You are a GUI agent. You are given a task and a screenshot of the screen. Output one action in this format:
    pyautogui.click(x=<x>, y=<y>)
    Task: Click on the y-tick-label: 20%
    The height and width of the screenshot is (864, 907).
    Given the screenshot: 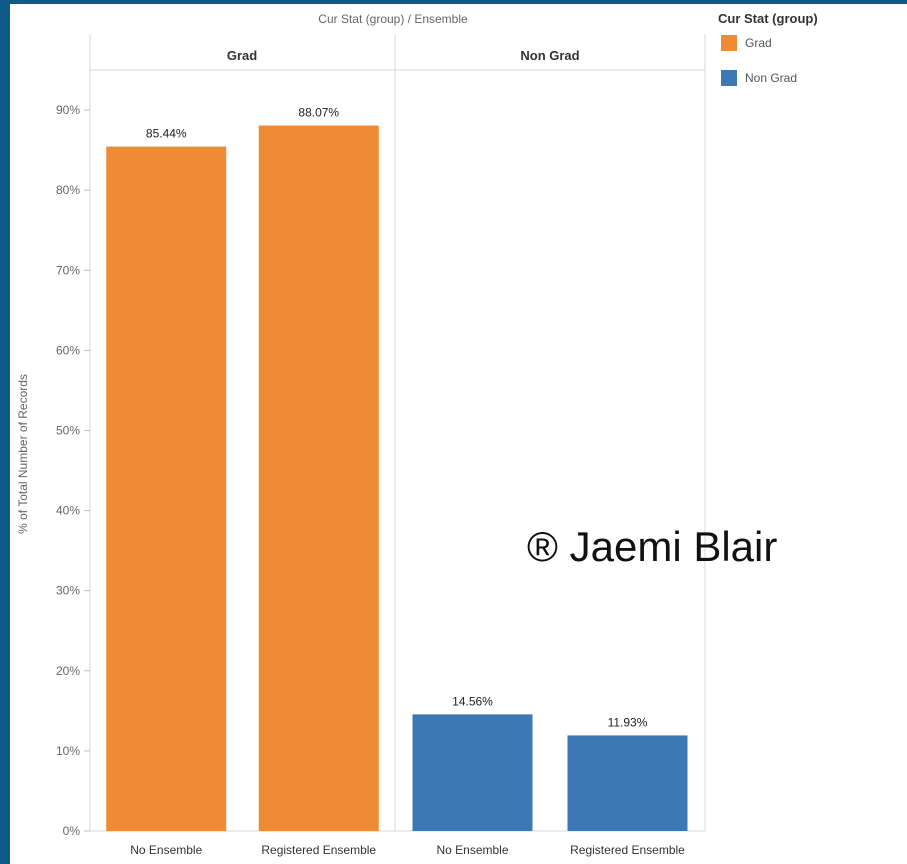 What is the action you would take?
    pyautogui.click(x=68, y=671)
    